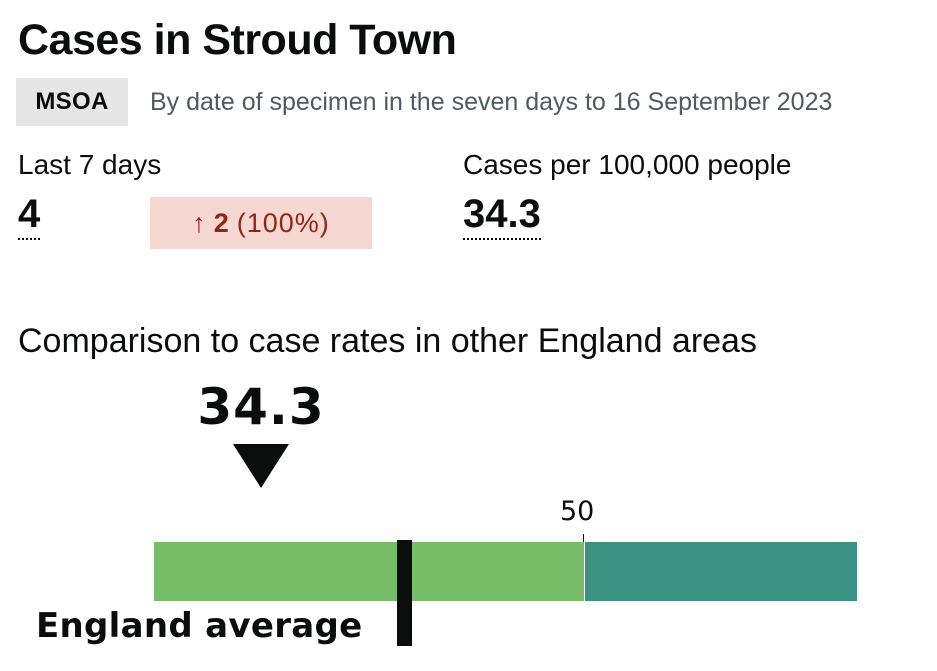  Describe the element at coordinates (90, 194) in the screenshot. I see `last-7-days-metric: Last 7 days 4` at that location.